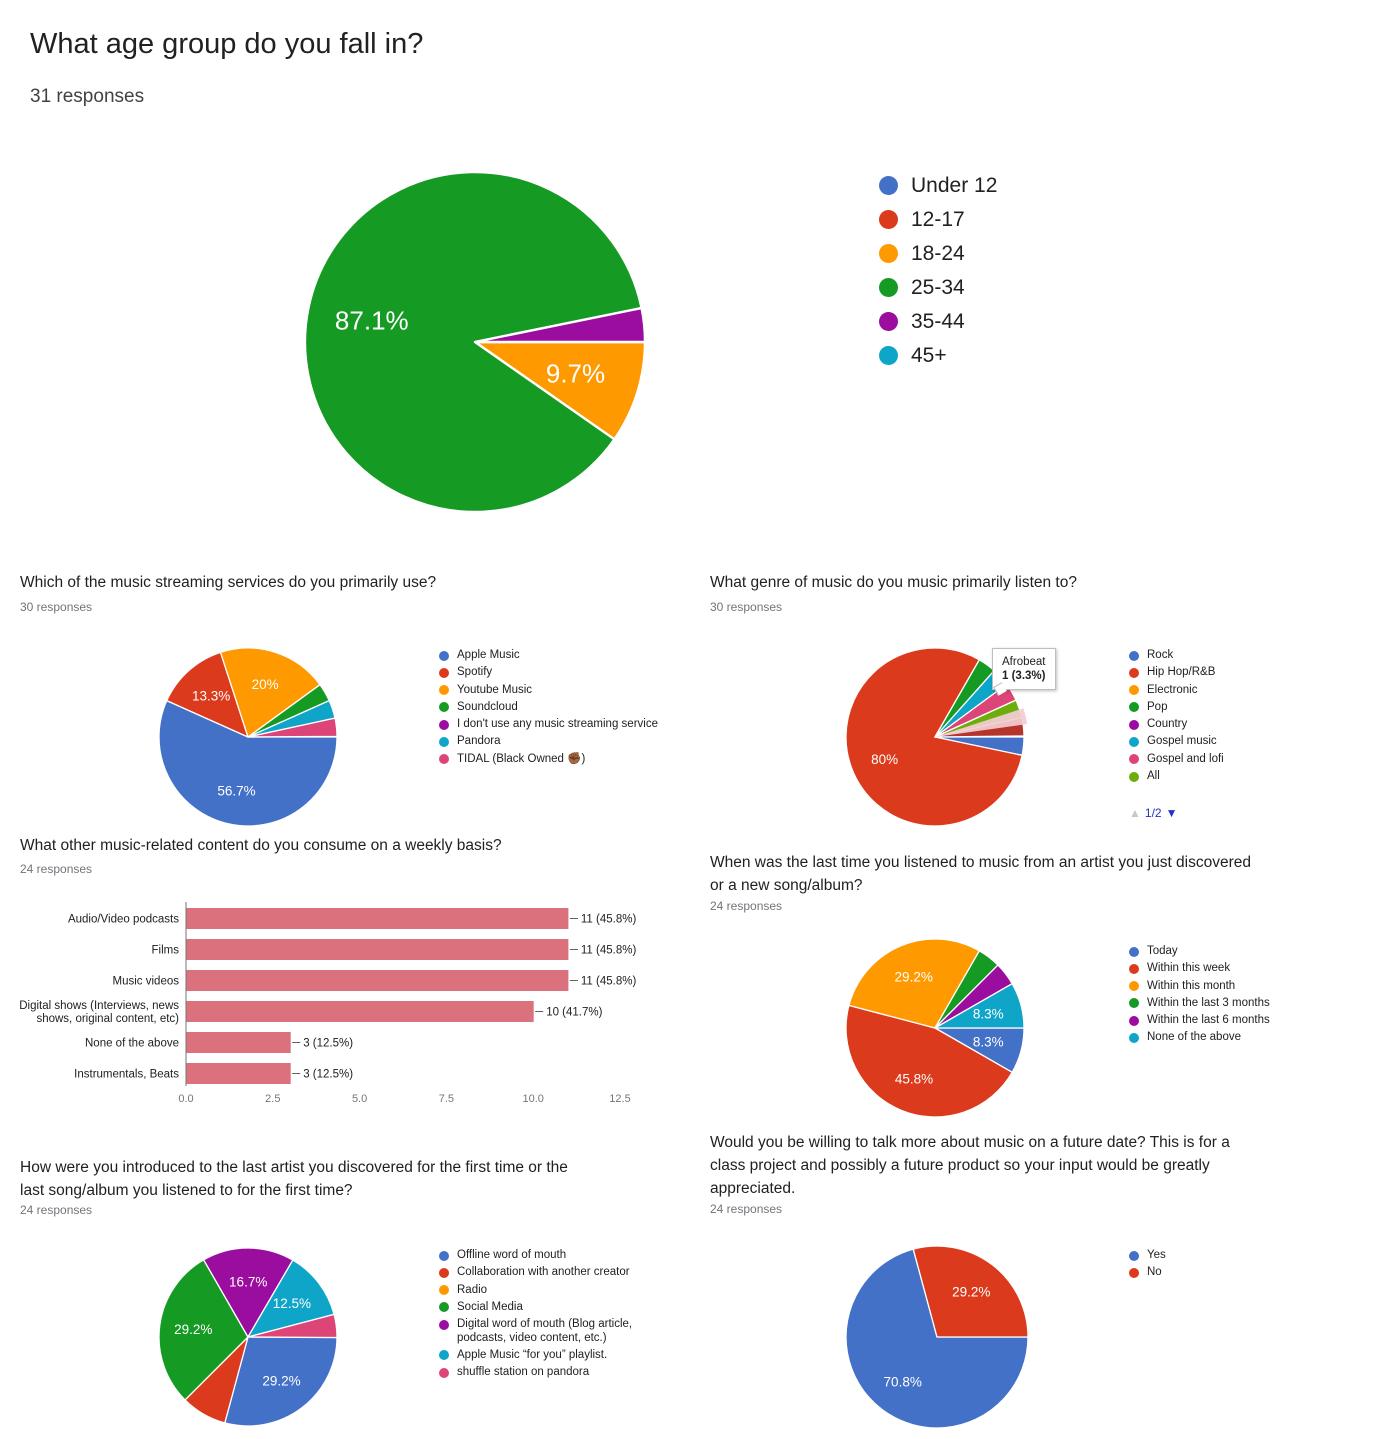 The image size is (1383, 1439). I want to click on legend-item-country: Country, so click(1176, 725).